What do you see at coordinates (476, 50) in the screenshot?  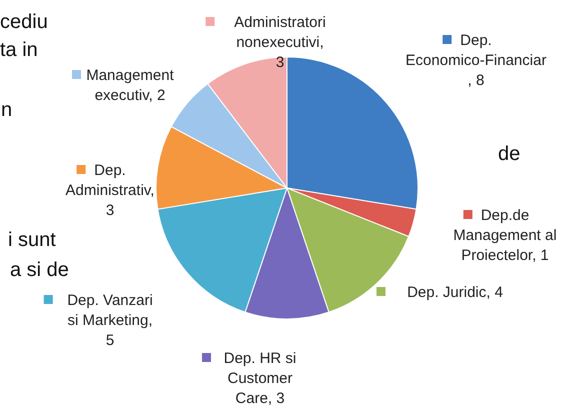 I see `legend-label: Dep. Economico-Financiar` at bounding box center [476, 50].